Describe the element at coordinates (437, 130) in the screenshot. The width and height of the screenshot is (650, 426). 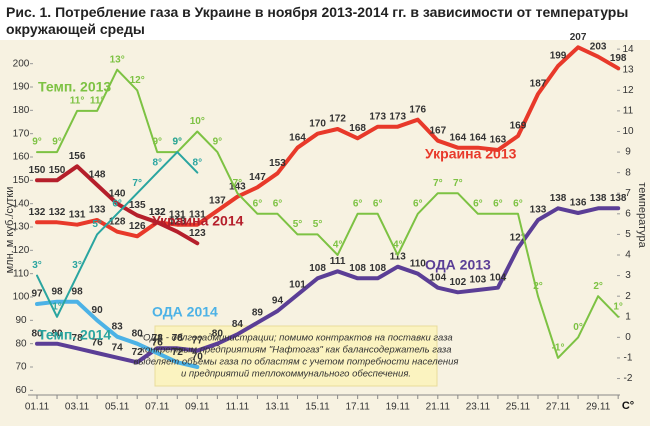
I see `data-label: 167` at that location.